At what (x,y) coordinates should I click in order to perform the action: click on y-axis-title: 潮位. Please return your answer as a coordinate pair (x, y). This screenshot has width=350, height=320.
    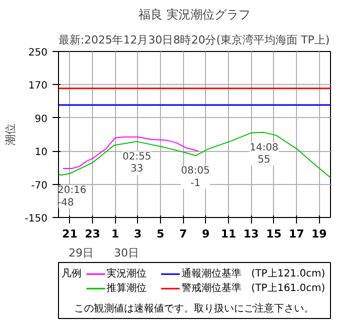
    Looking at the image, I should click on (10, 135).